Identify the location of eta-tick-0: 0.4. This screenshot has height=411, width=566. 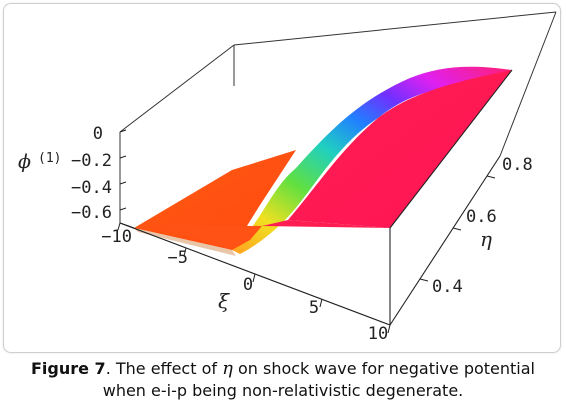
(447, 287).